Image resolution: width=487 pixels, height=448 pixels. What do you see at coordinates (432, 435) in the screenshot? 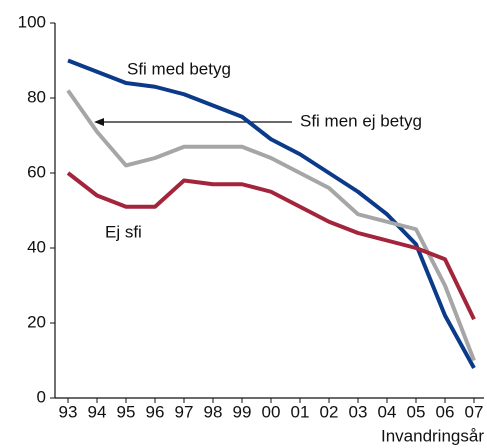
I see `x-axis-label: Invandringsår` at bounding box center [432, 435].